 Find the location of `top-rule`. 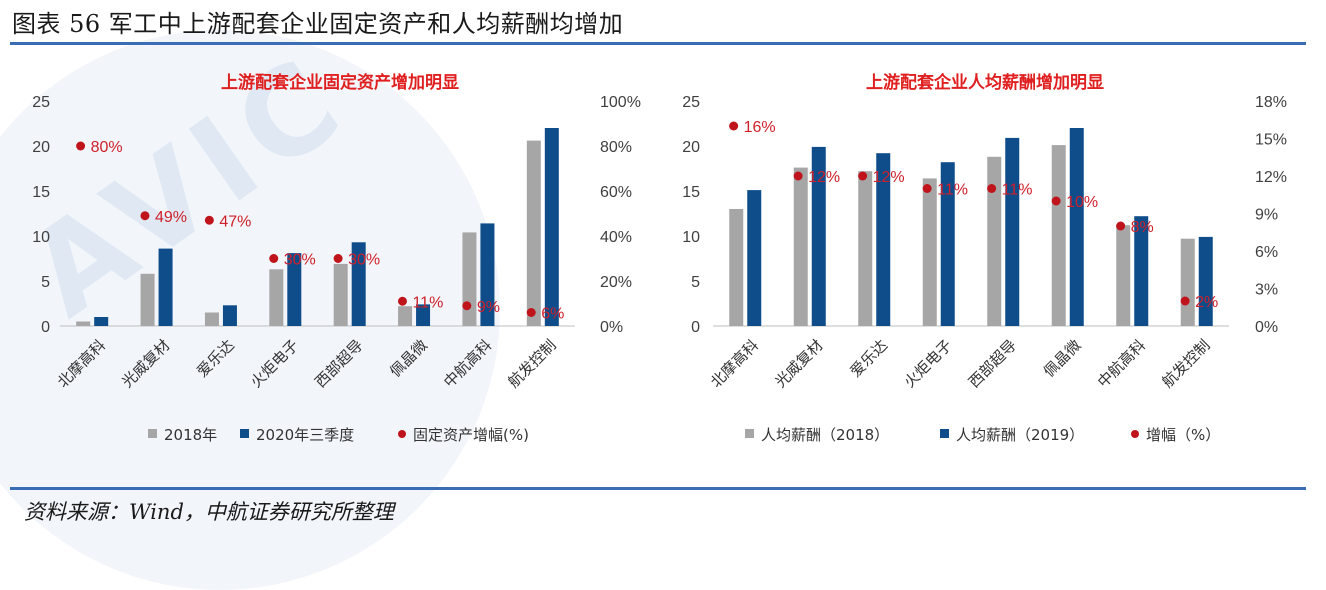

top-rule is located at coordinates (658, 43).